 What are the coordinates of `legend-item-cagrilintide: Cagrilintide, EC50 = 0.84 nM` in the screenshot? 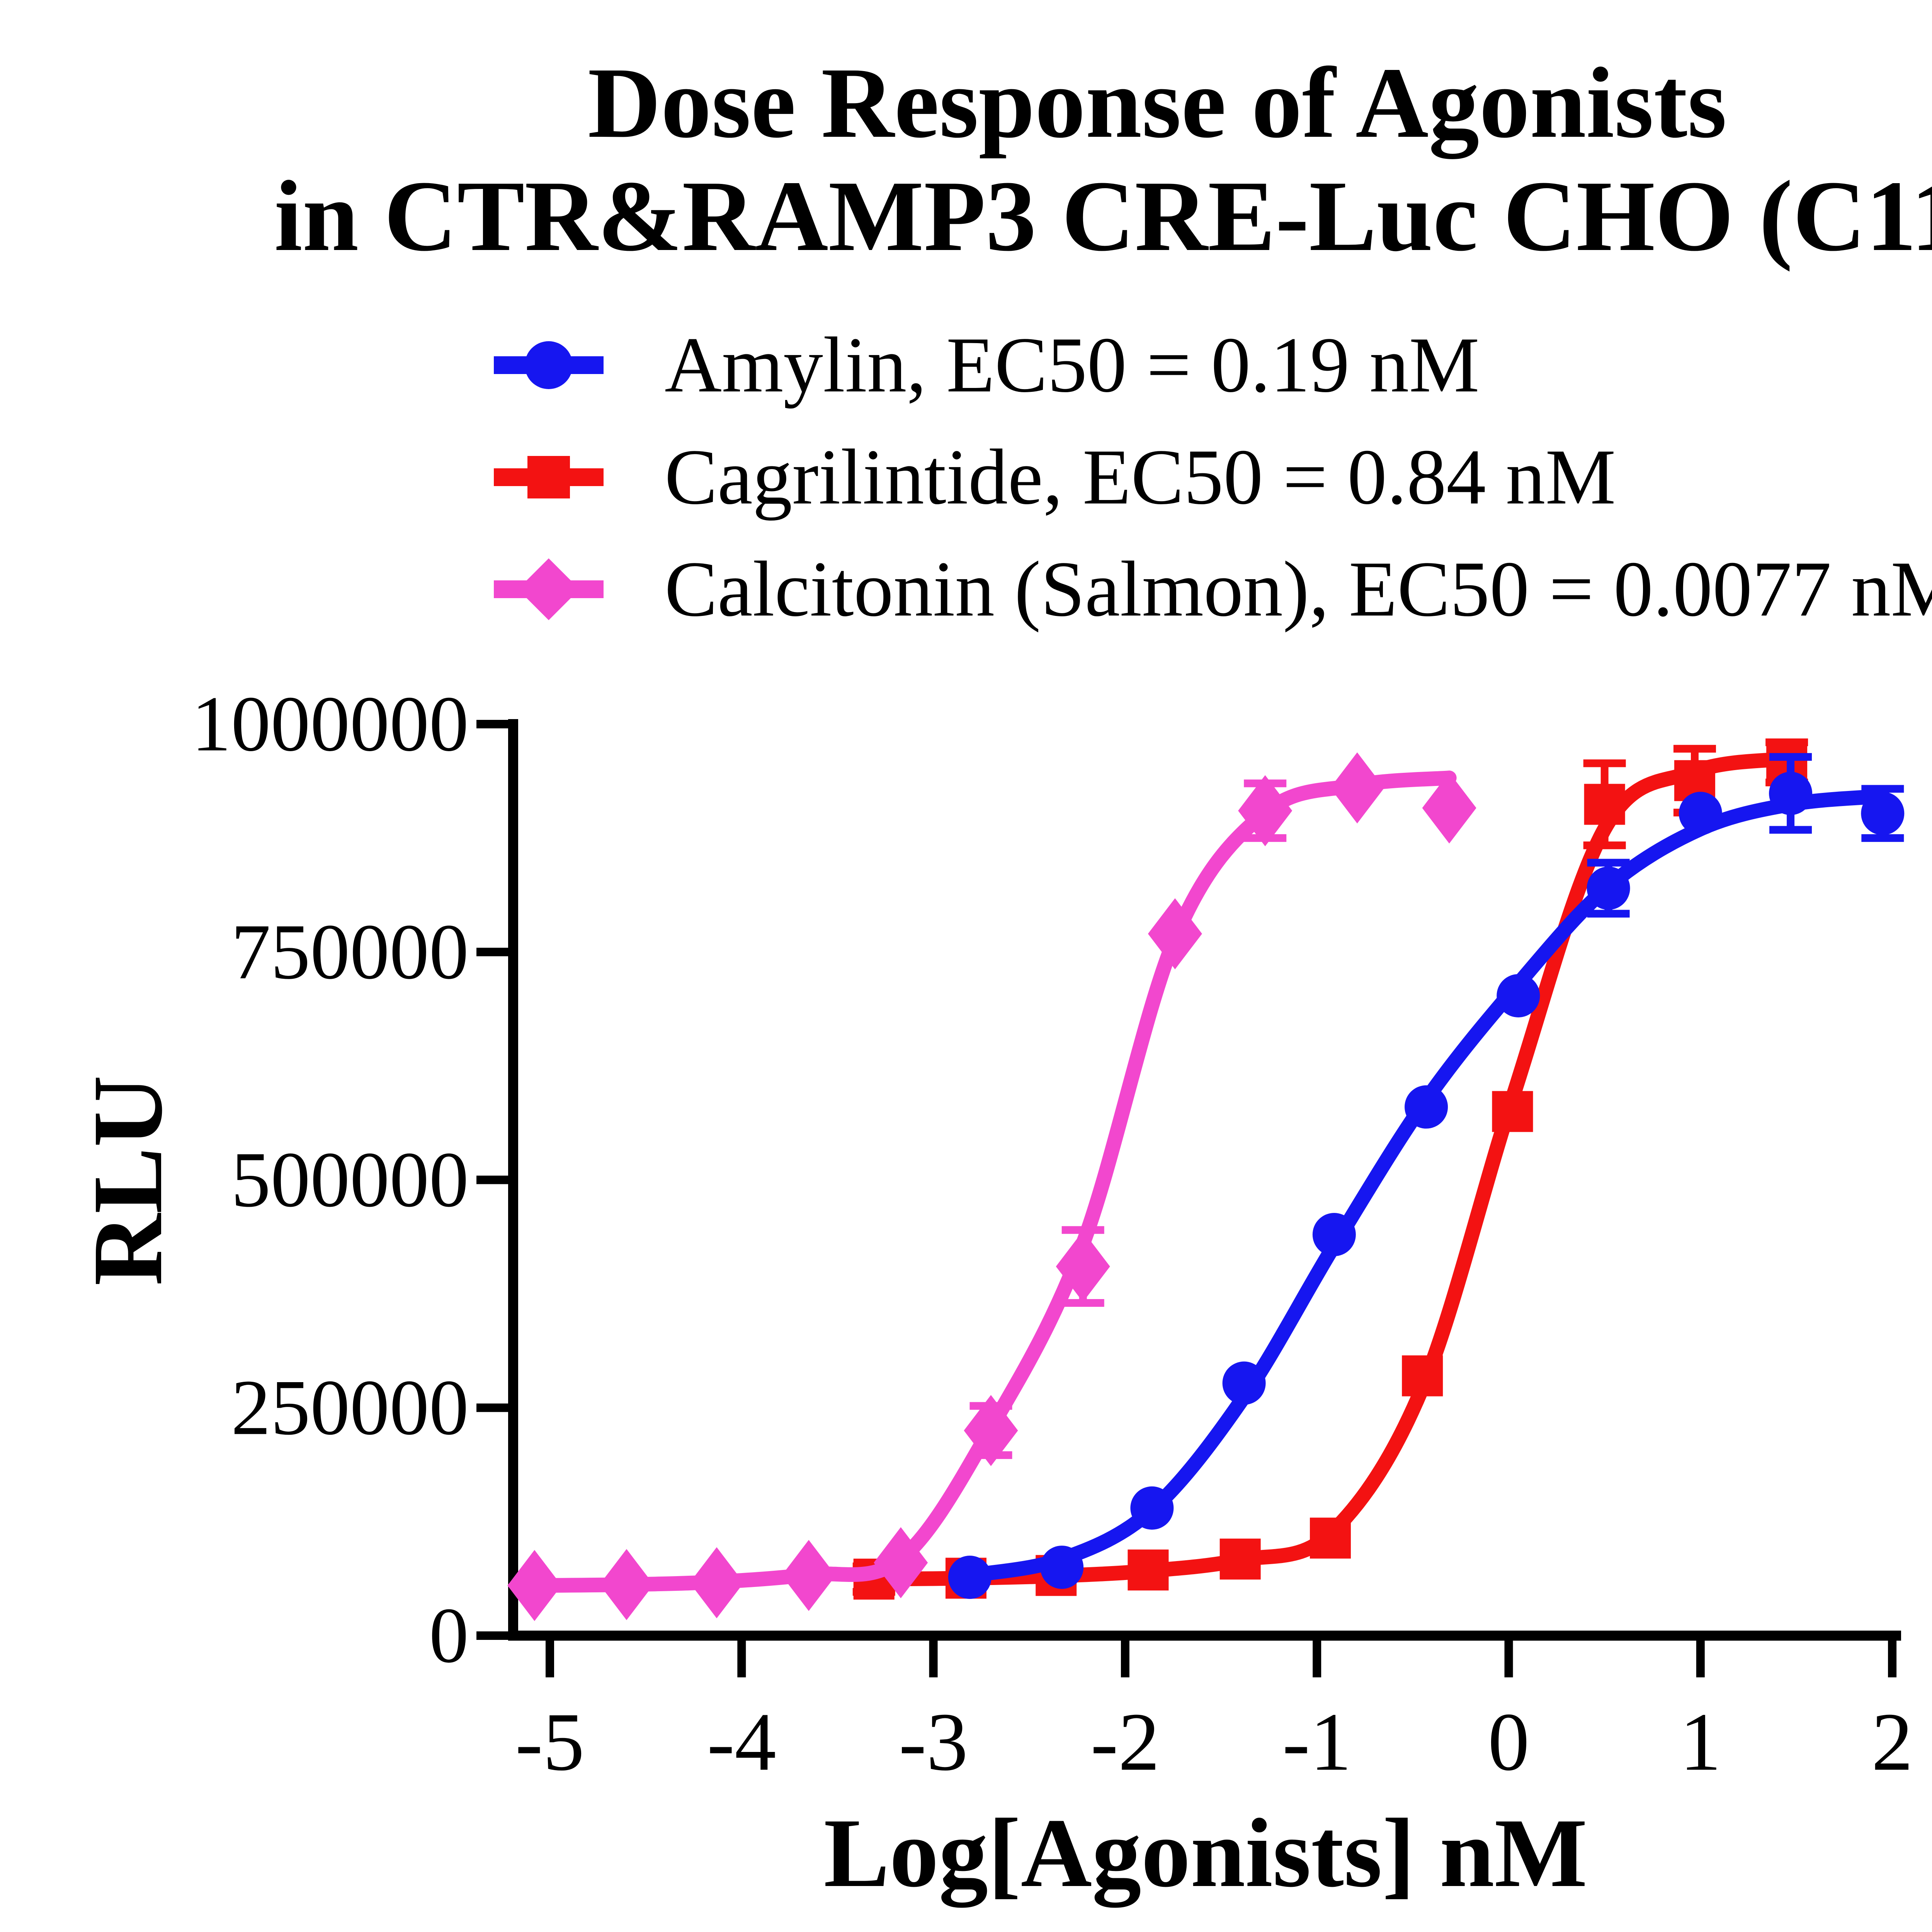 It's located at (1212, 477).